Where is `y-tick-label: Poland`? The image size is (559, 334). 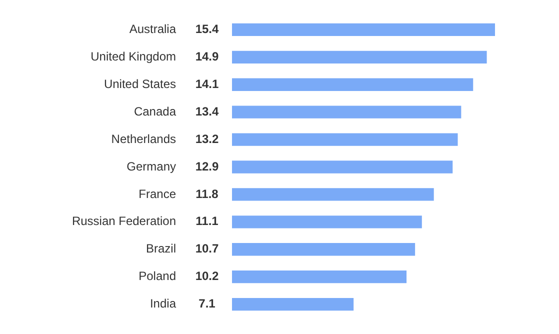 y-tick-label: Poland is located at coordinates (157, 276).